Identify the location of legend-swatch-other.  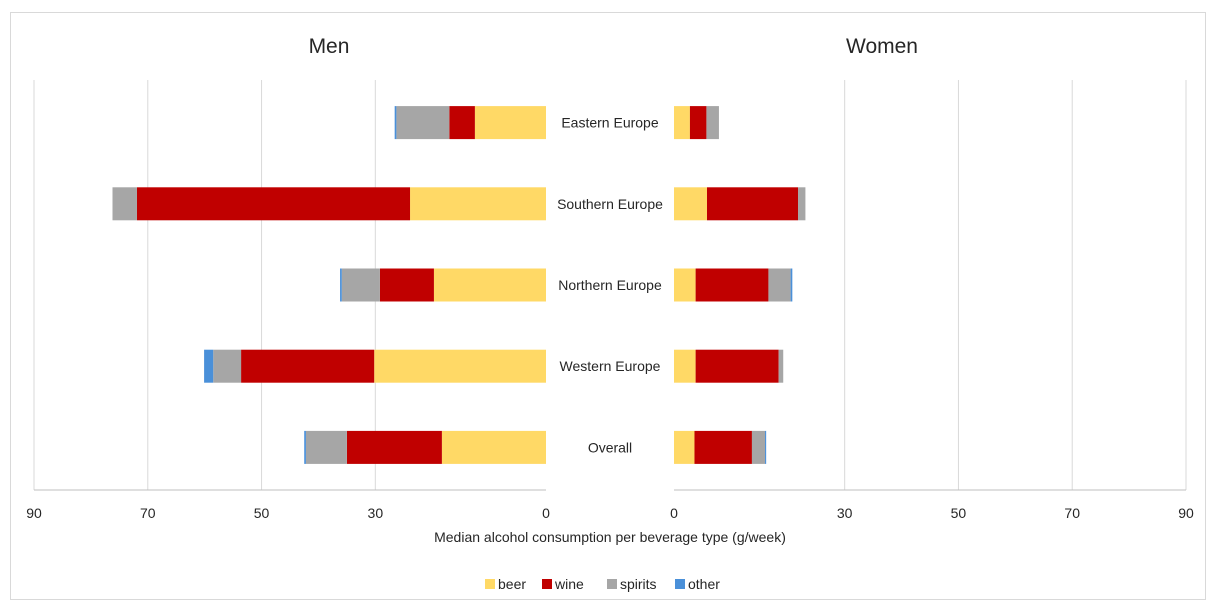
(680, 584).